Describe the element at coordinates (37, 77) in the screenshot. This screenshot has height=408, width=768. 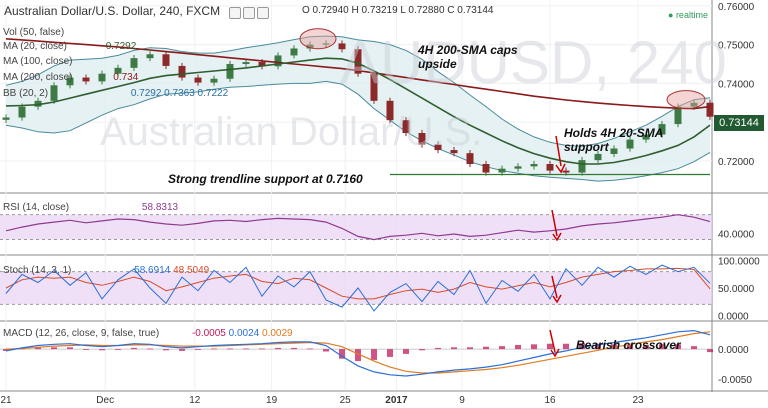
I see `legend-ma200-label: MA (200, close)` at that location.